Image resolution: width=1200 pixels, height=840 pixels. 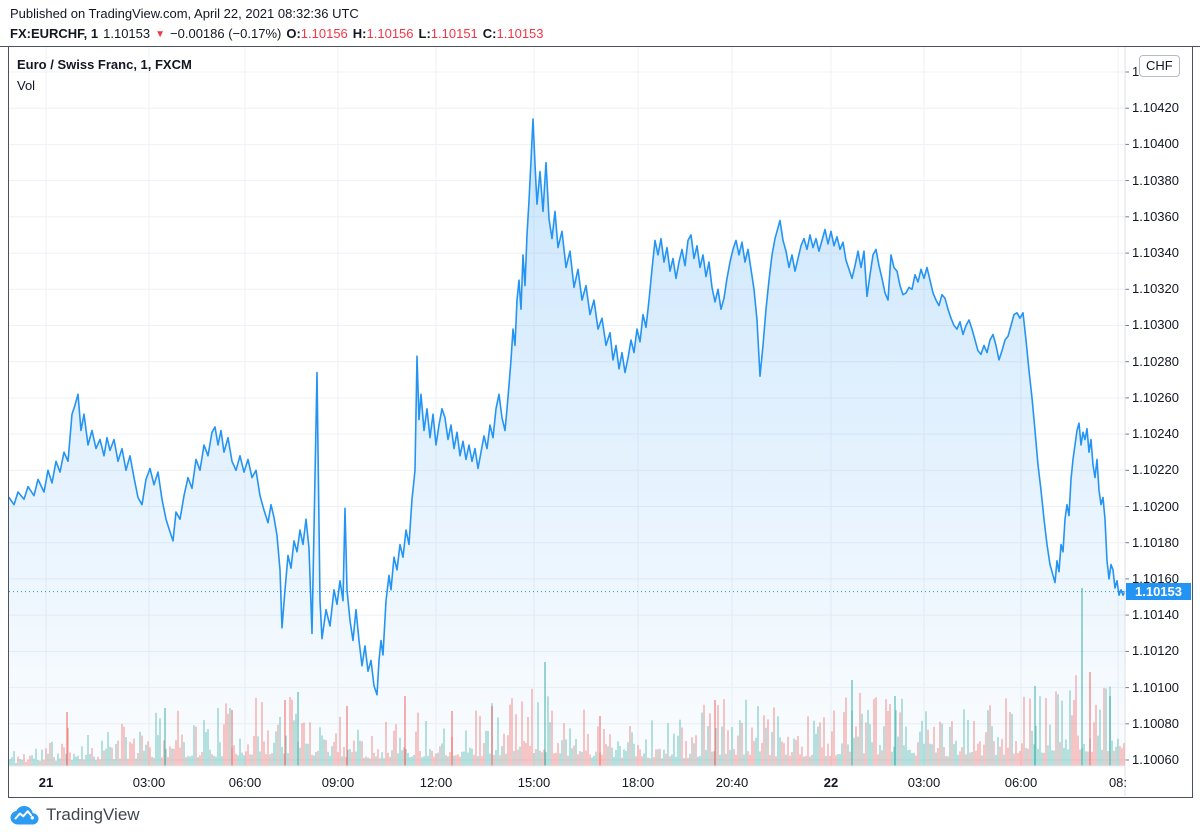 I want to click on ohlc-open: O:1.10156, so click(x=316, y=34).